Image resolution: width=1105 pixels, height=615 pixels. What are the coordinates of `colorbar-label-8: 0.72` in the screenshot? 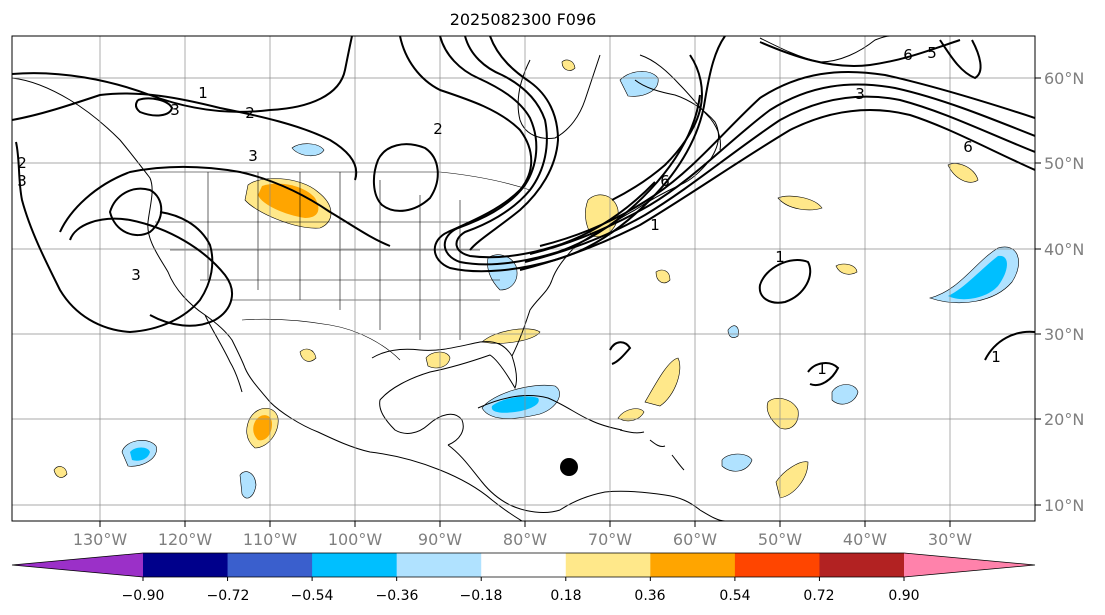 It's located at (818, 596).